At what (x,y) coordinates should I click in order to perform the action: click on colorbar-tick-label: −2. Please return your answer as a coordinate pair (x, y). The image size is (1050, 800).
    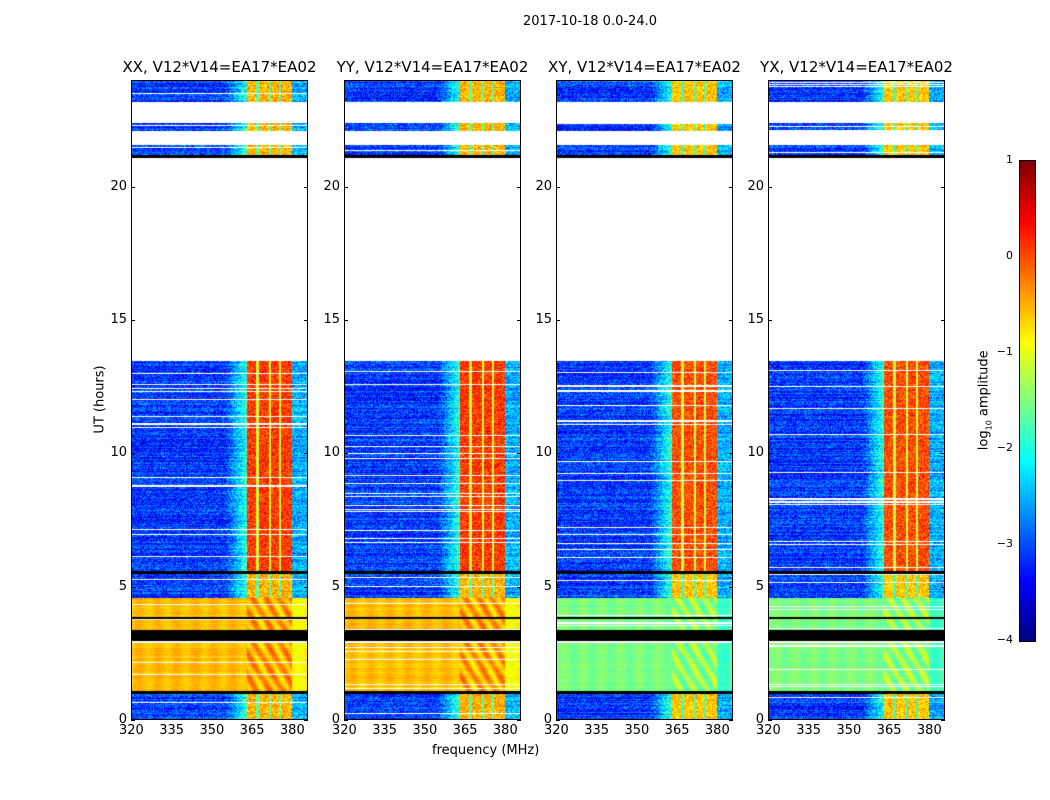
    Looking at the image, I should click on (1004, 447).